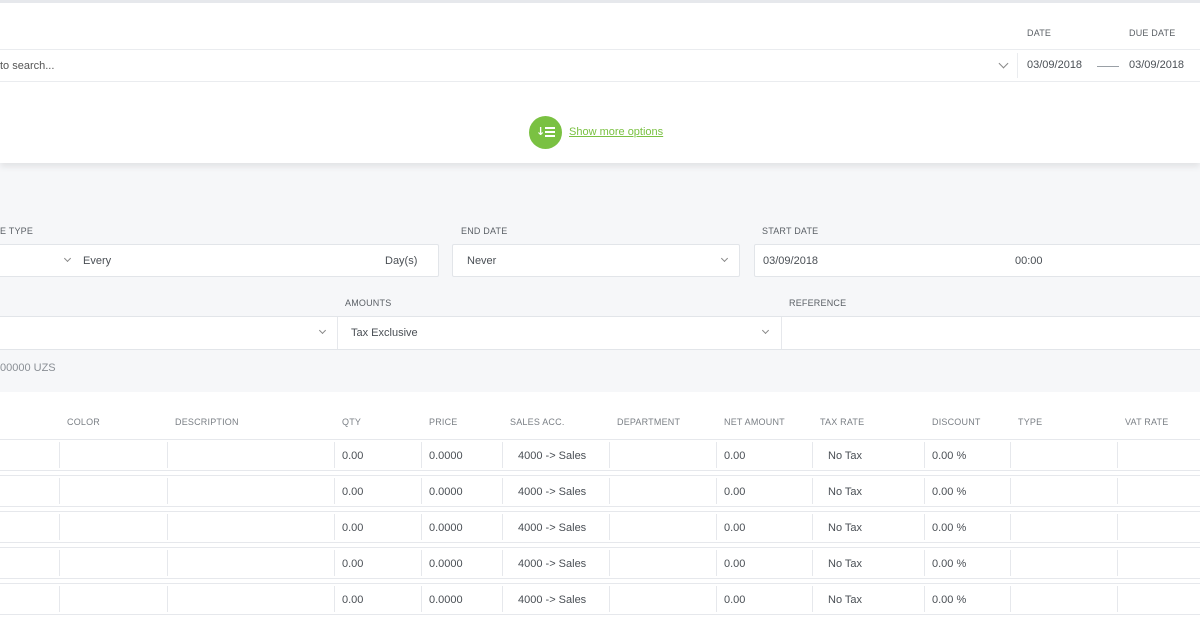 Image resolution: width=1200 pixels, height=630 pixels. I want to click on start-time-value: 00:00, so click(1029, 261).